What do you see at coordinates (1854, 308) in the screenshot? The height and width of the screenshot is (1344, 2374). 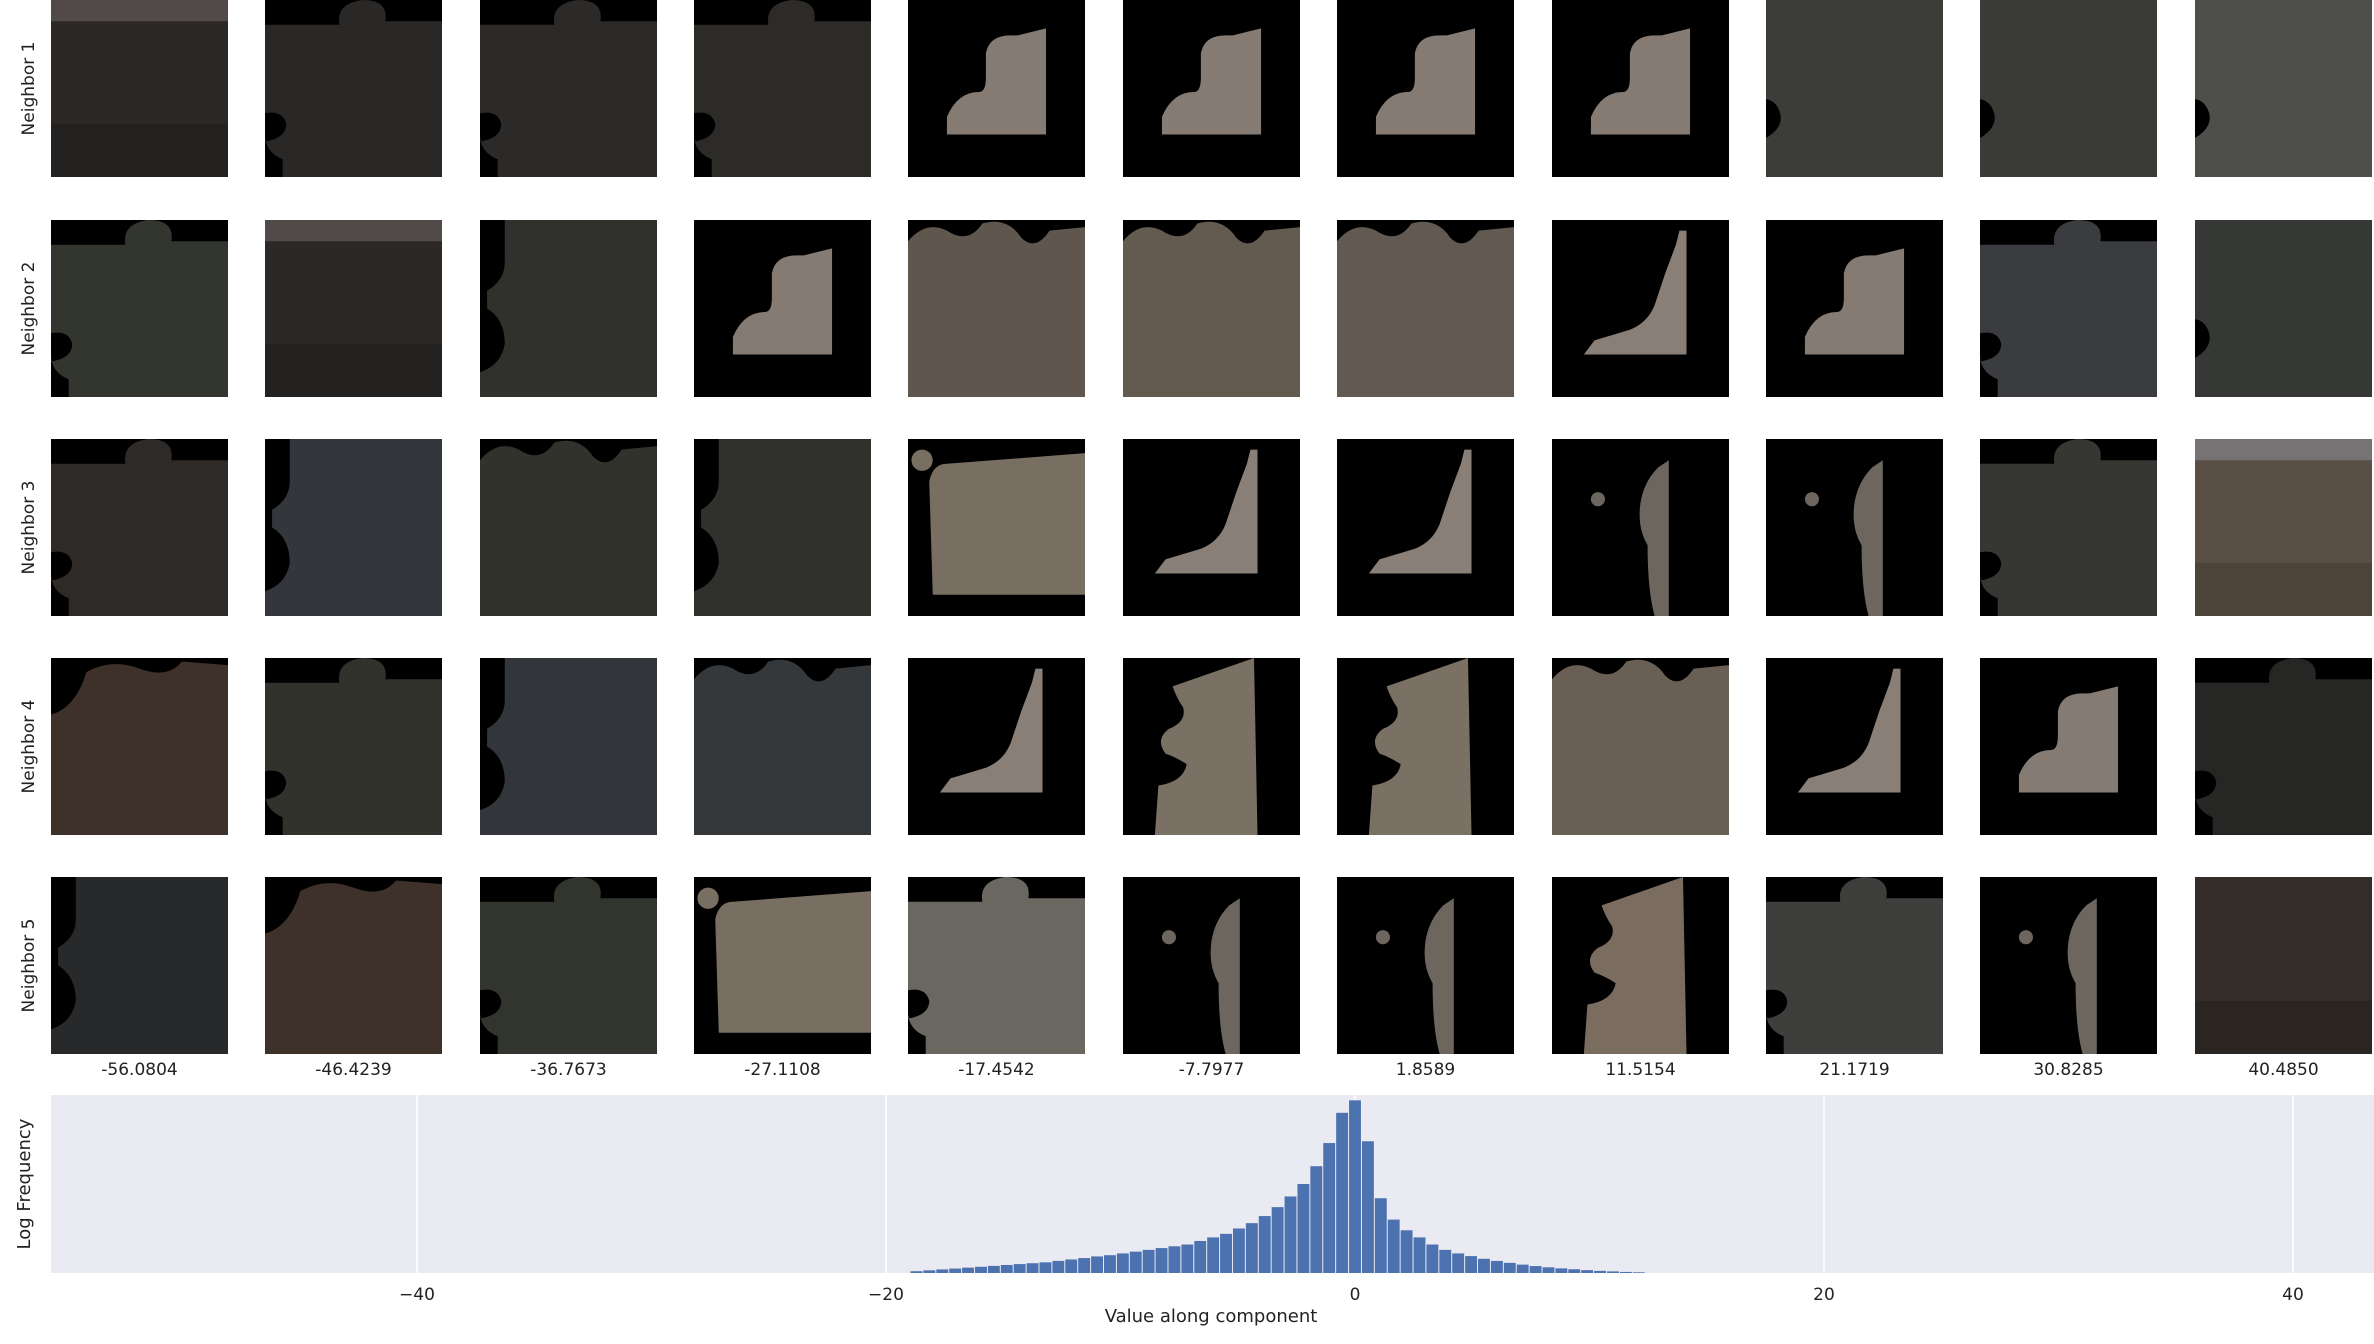 I see `patch-r2-c9` at bounding box center [1854, 308].